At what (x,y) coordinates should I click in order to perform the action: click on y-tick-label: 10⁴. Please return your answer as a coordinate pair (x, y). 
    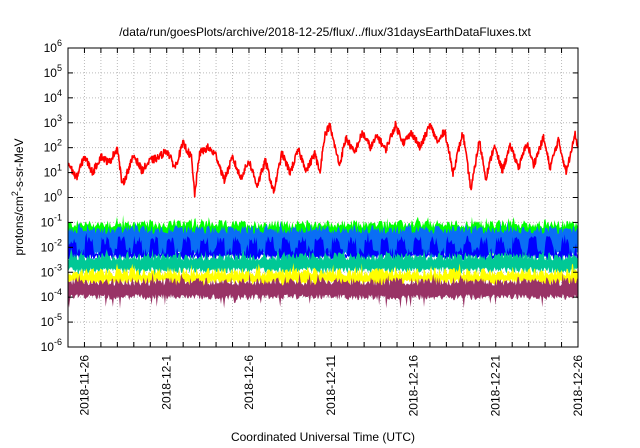
    Looking at the image, I should click on (53, 96).